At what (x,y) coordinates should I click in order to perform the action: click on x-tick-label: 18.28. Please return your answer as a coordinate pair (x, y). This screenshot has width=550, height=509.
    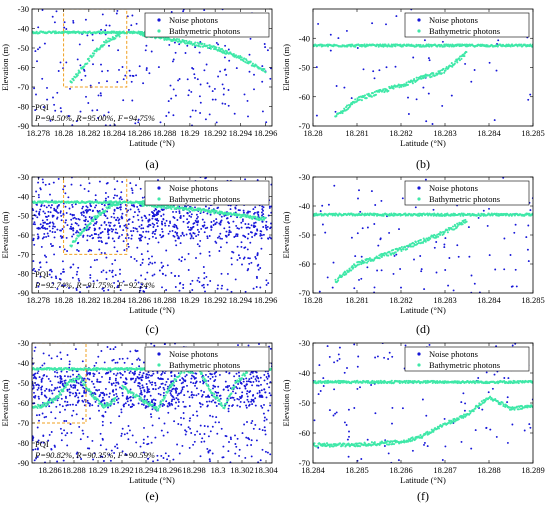
    Looking at the image, I should click on (63, 300).